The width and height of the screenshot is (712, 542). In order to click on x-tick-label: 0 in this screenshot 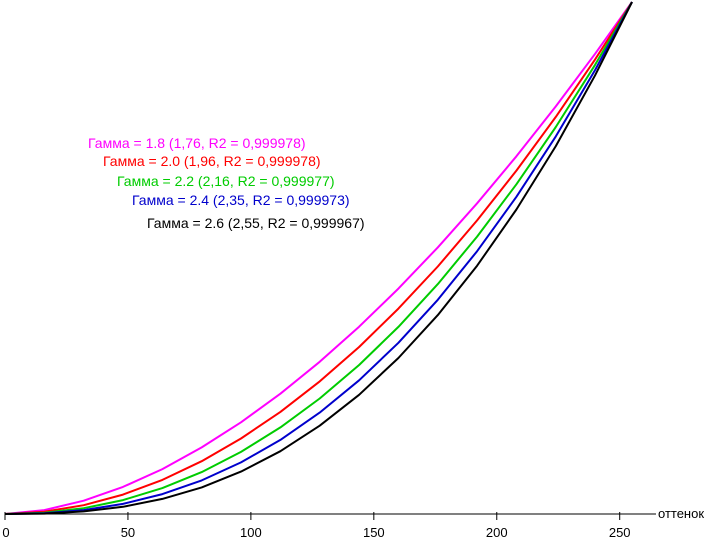, I will do `click(5, 532)`.